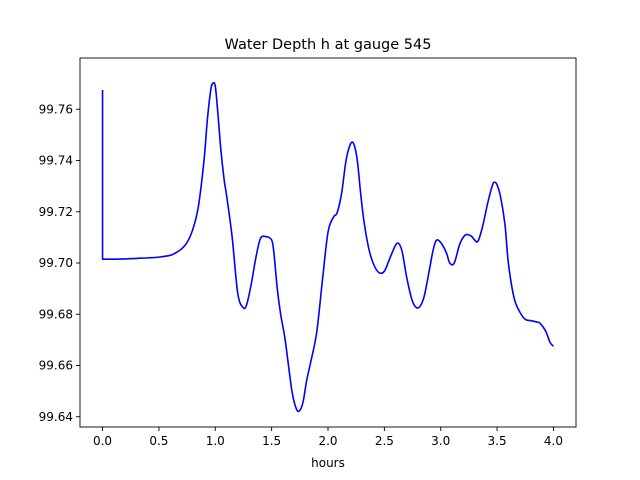 The image size is (640, 480). I want to click on x-tick-label: 2.5, so click(384, 441).